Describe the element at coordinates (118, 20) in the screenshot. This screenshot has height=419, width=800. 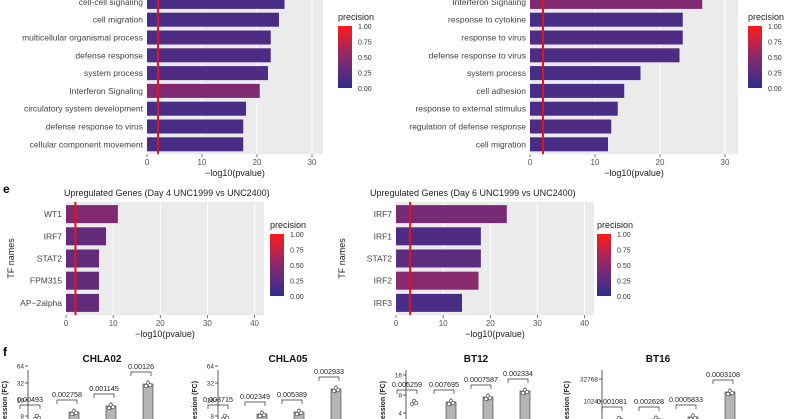
I see `category-label: cell migration` at that location.